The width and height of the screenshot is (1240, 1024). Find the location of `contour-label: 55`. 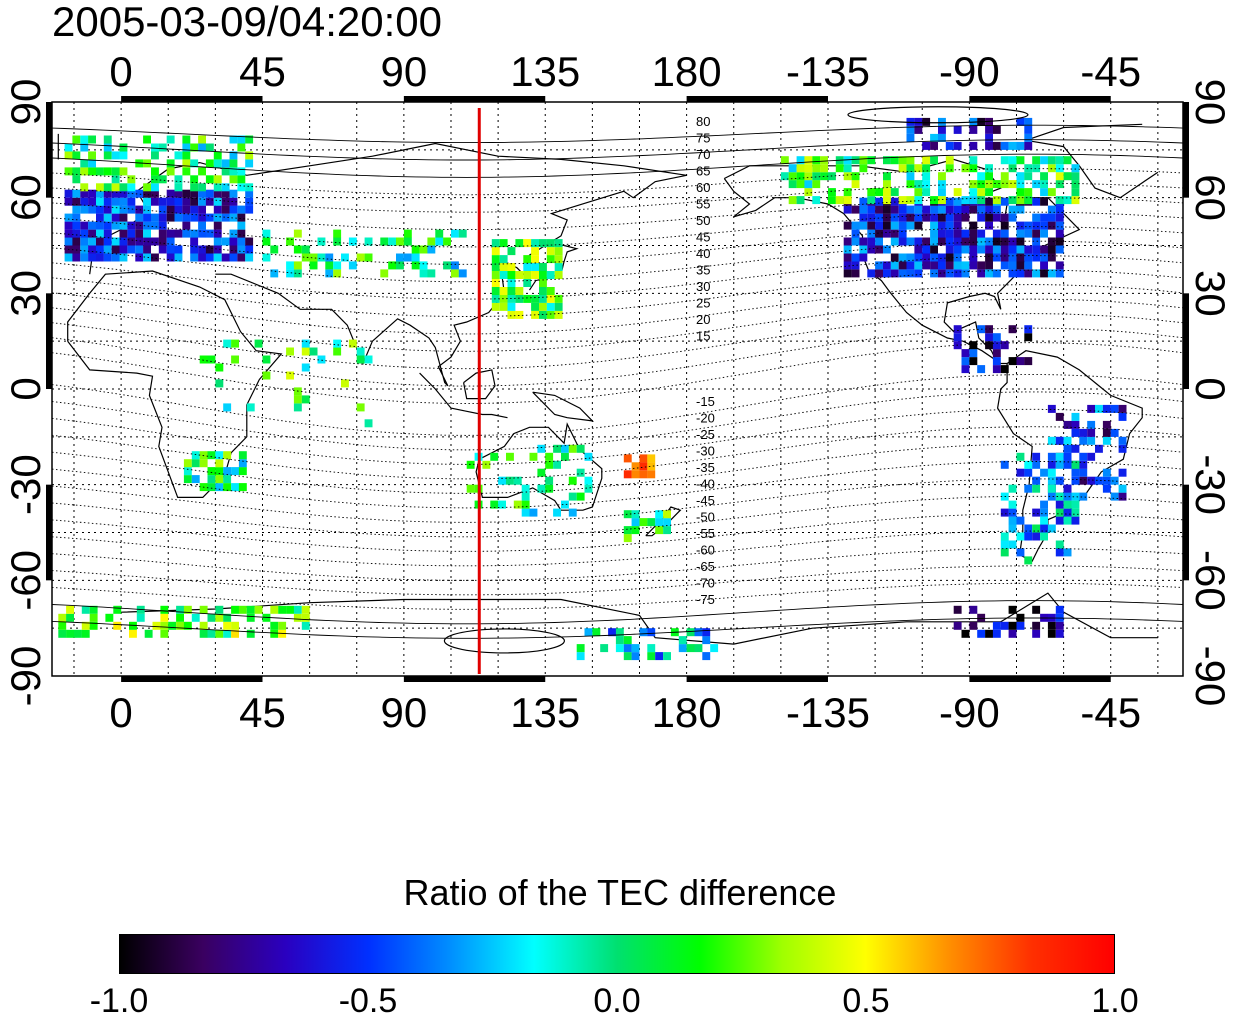

contour-label: 55 is located at coordinates (703, 204).